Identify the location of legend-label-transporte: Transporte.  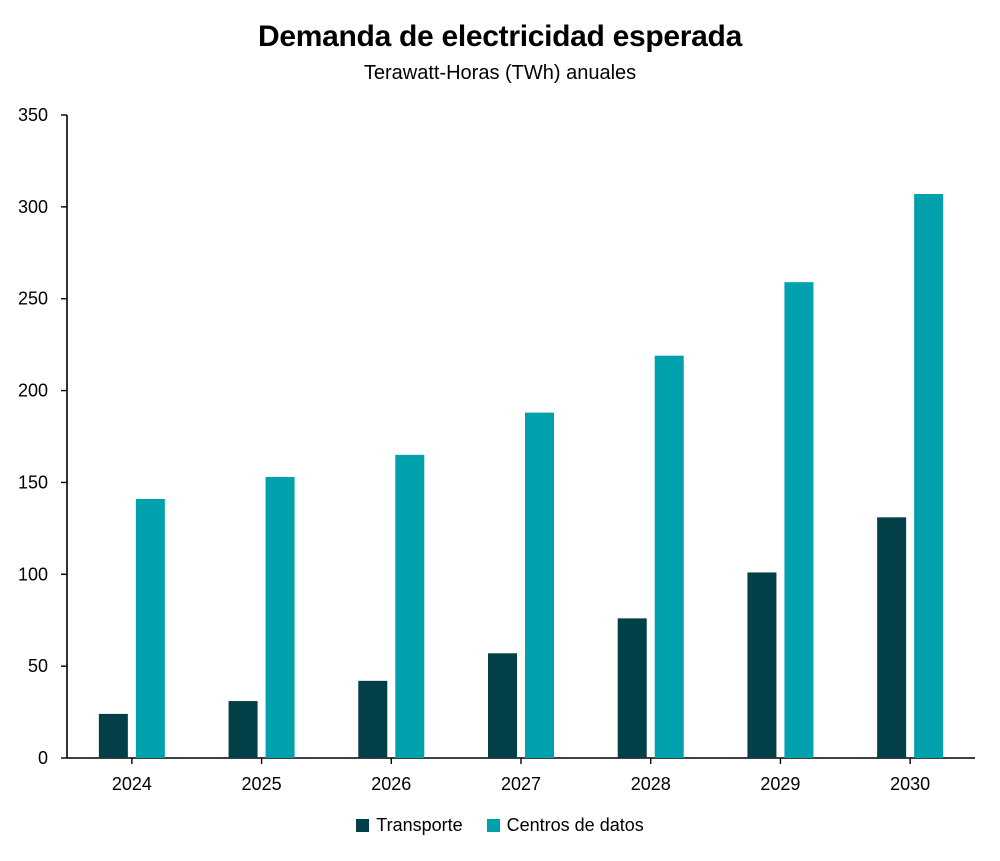
(419, 825).